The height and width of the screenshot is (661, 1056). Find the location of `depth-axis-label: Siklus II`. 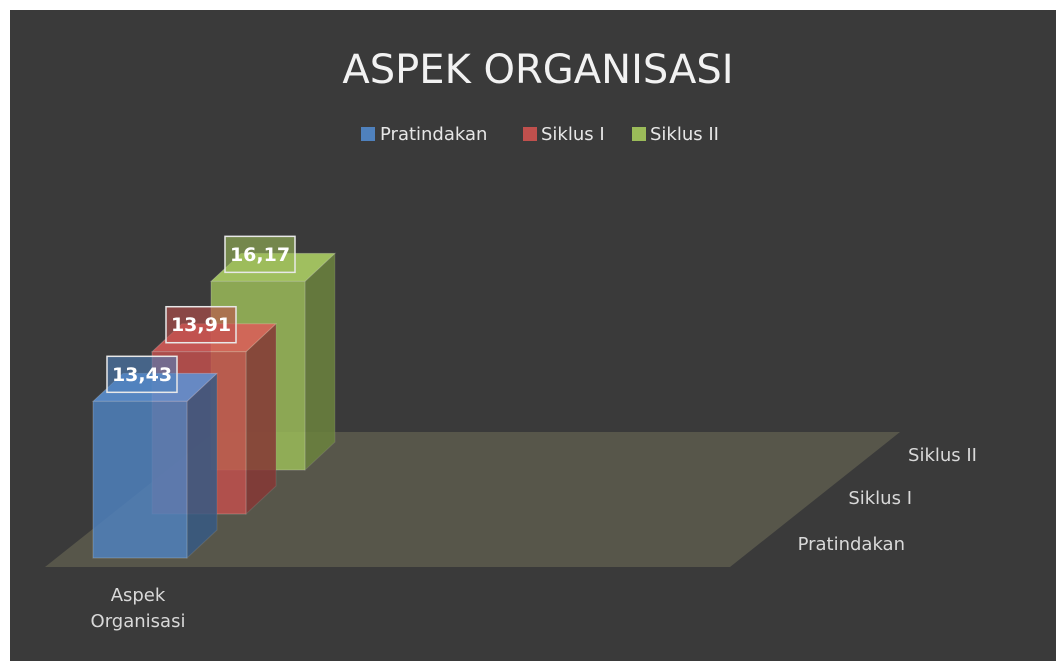

depth-axis-label: Siklus II is located at coordinates (942, 455).